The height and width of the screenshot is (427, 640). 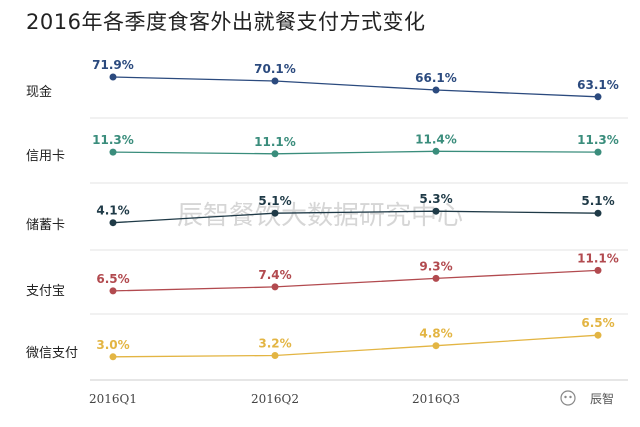 I want to click on data-label: 7.4%, so click(x=274, y=275).